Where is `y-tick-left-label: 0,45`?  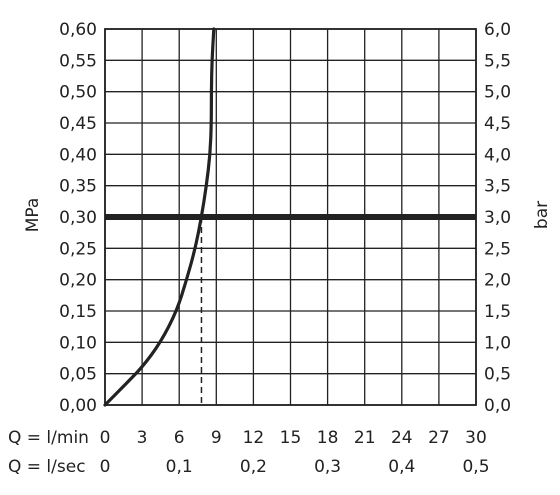
y-tick-left-label: 0,45 is located at coordinates (78, 124).